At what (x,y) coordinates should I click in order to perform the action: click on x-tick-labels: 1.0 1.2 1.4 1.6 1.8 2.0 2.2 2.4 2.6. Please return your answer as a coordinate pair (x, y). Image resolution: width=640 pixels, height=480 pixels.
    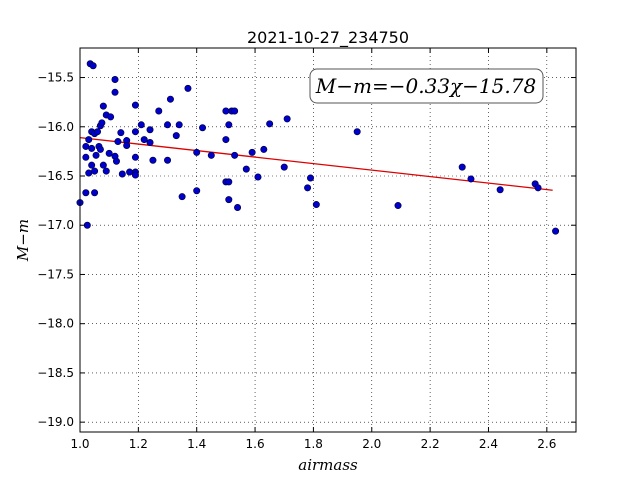
    Looking at the image, I should click on (313, 444).